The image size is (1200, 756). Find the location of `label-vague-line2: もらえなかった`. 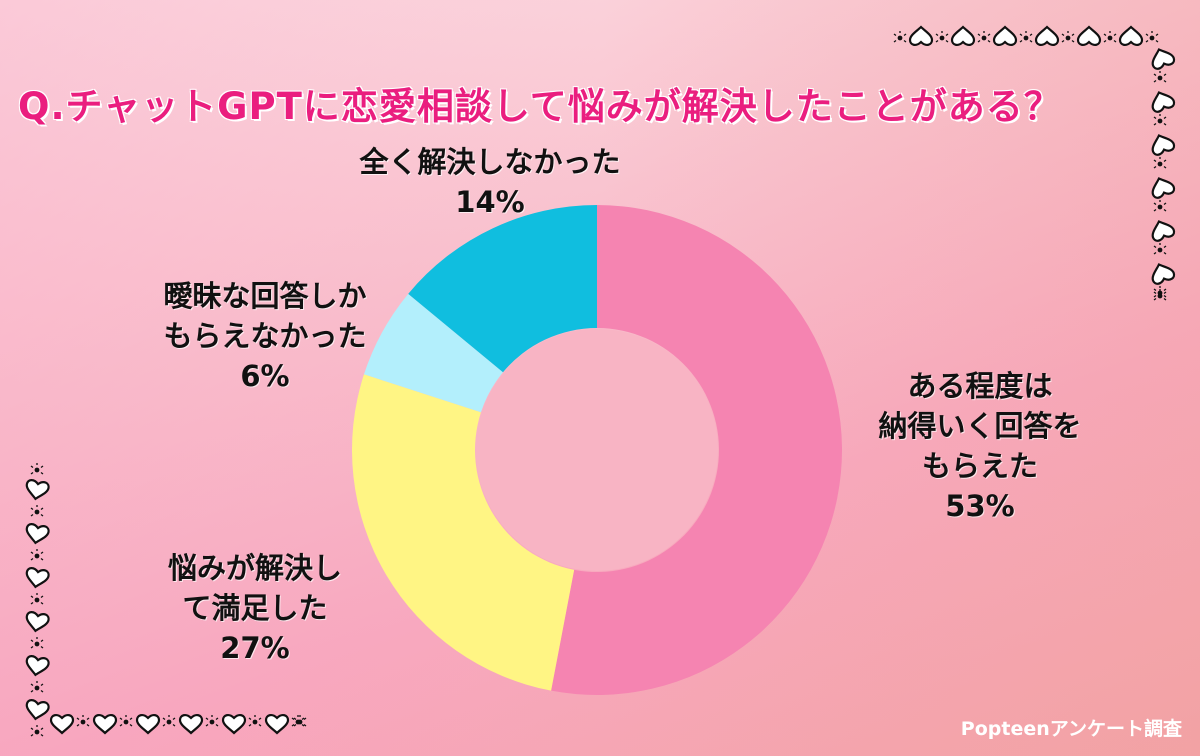

label-vague-line2: もらえなかった is located at coordinates (265, 336).